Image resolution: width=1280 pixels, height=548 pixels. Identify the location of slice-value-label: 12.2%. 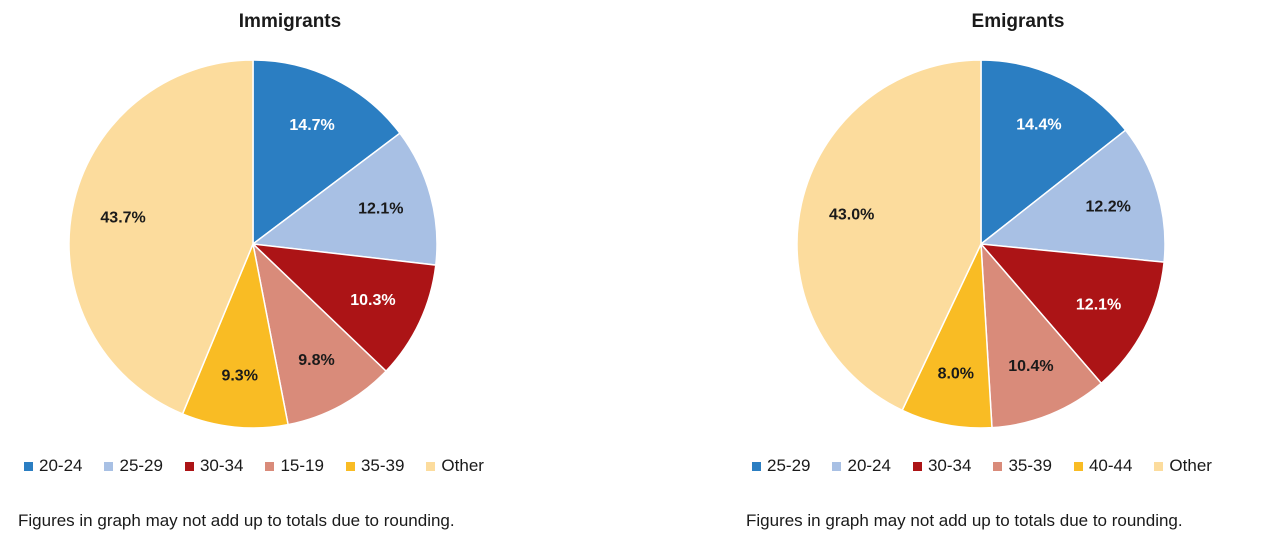
(1108, 206).